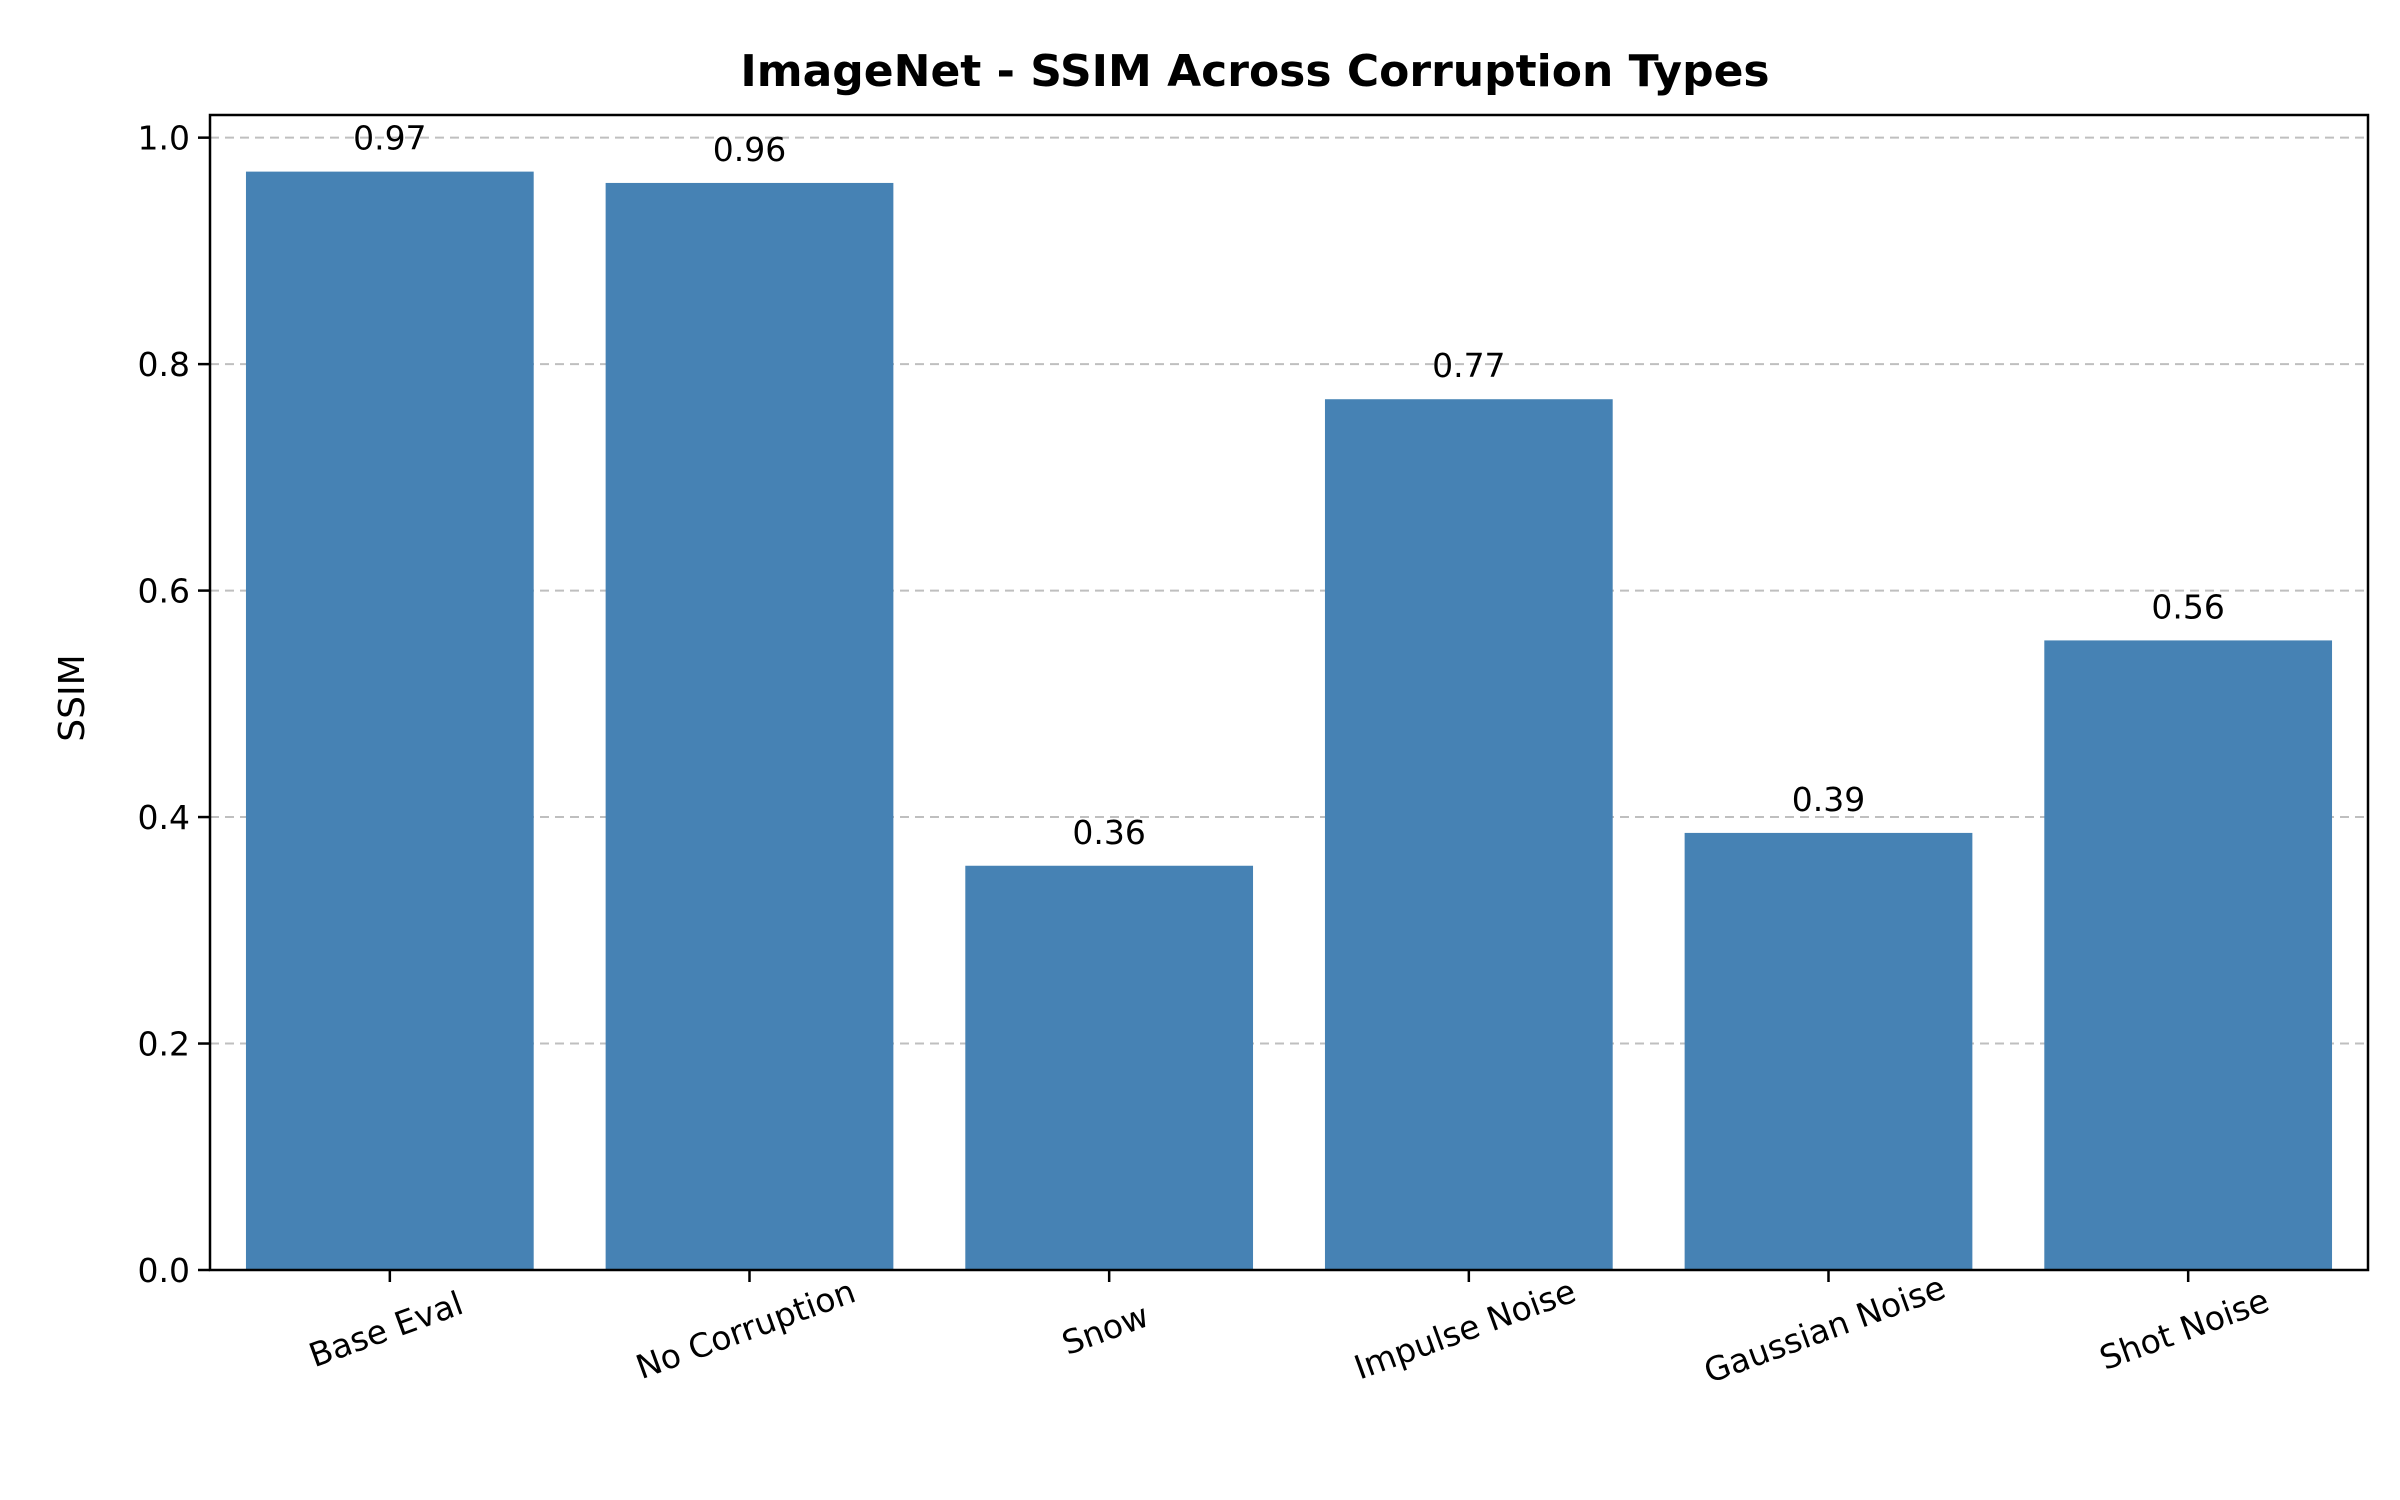  What do you see at coordinates (389, 138) in the screenshot?
I see `bar-value-label: 0.97` at bounding box center [389, 138].